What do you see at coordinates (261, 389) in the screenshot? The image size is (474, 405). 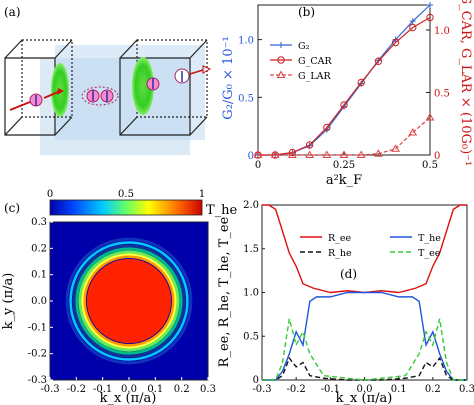 I see `panel-d-x-tick-label: -0.3` at bounding box center [261, 389].